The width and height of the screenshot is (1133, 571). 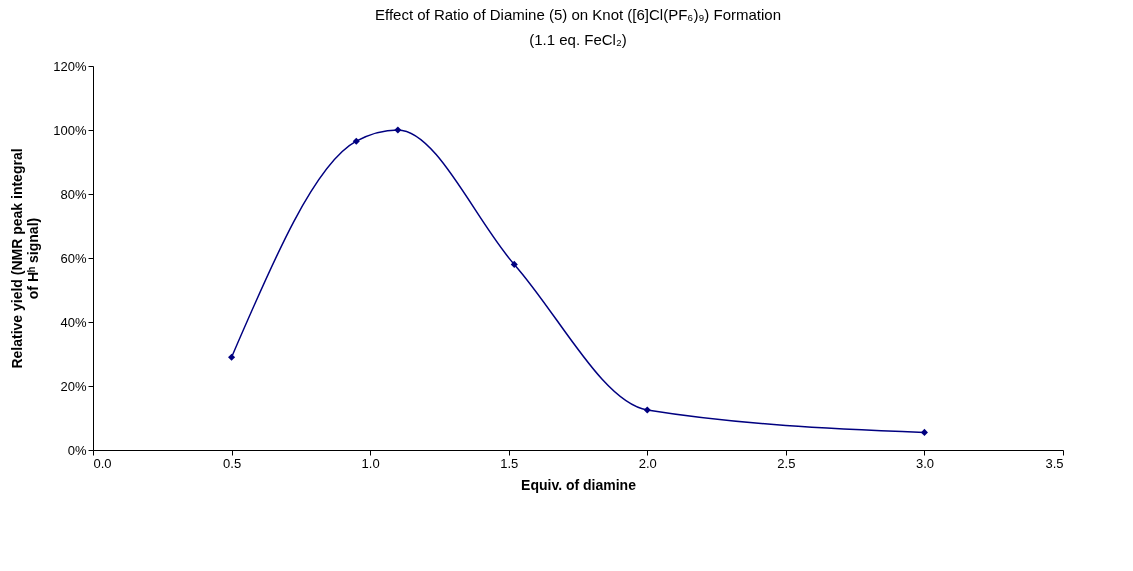 I want to click on y-axis-title: Relative yield (NMR peak integral of Hʰ signal), so click(x=25, y=258).